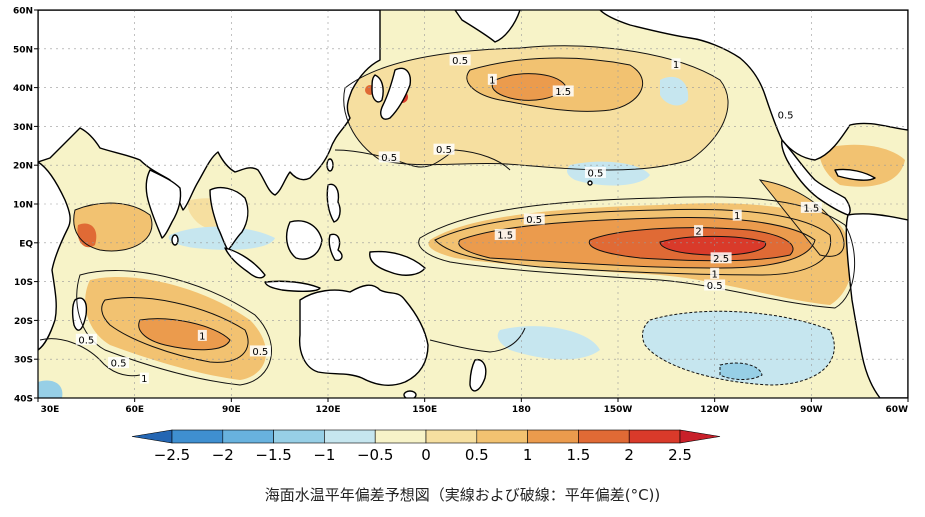 The image size is (925, 517). Describe the element at coordinates (629, 455) in the screenshot. I see `colorbar-label: 2` at that location.